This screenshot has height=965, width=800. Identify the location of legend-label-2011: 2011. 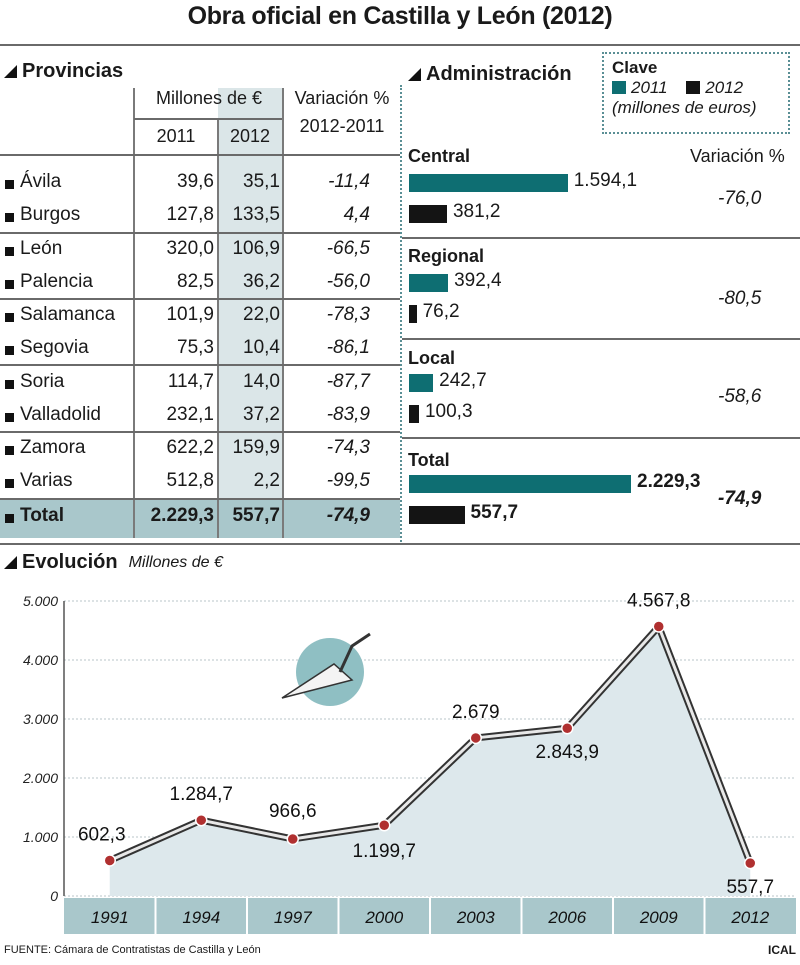
(649, 87).